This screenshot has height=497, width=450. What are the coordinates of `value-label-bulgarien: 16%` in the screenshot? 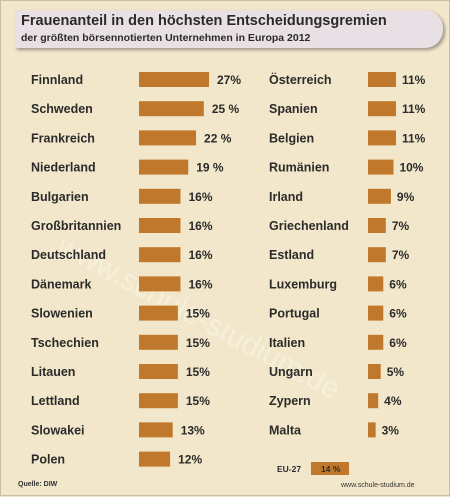 It's located at (200, 197).